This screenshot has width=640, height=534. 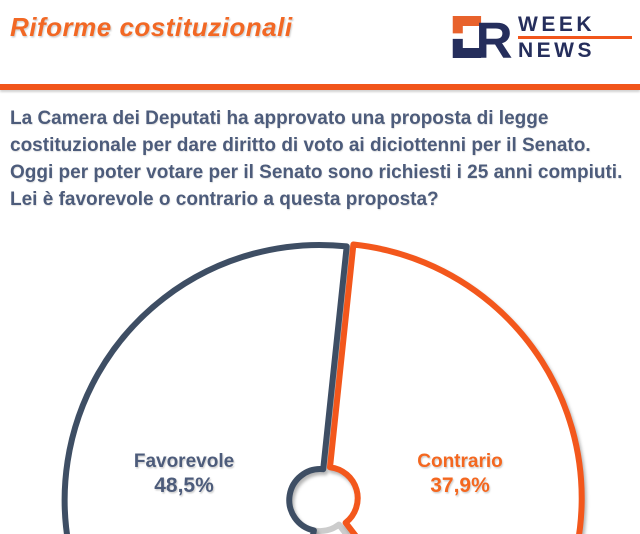 I want to click on favorevole-label-group: Favorevole 48,5%, so click(x=184, y=474).